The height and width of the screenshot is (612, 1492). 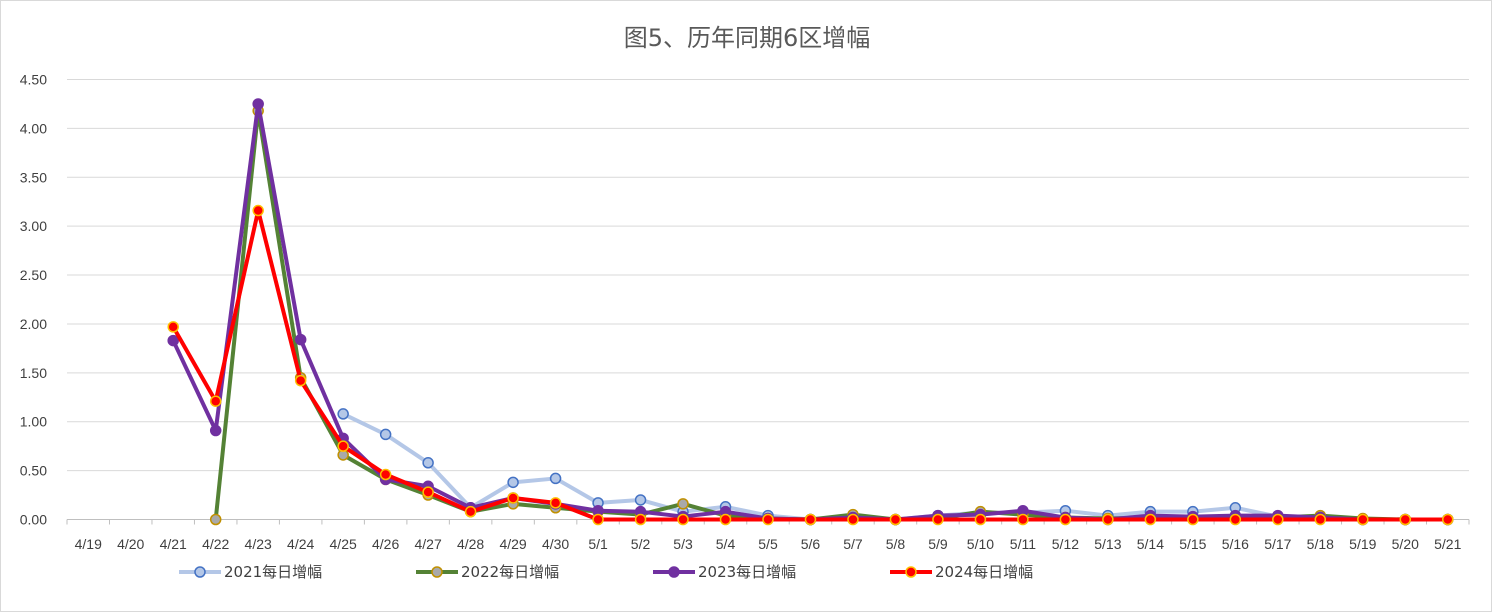 I want to click on chart-title: 图5、历年同期6区增幅, so click(x=747, y=38).